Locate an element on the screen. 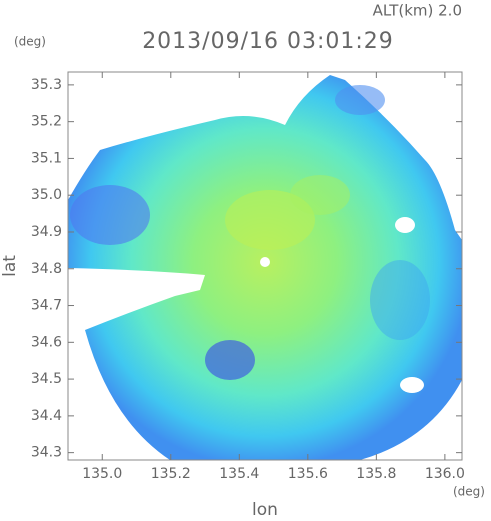 The width and height of the screenshot is (491, 521). x-tick-label: 135.2 is located at coordinates (171, 474).